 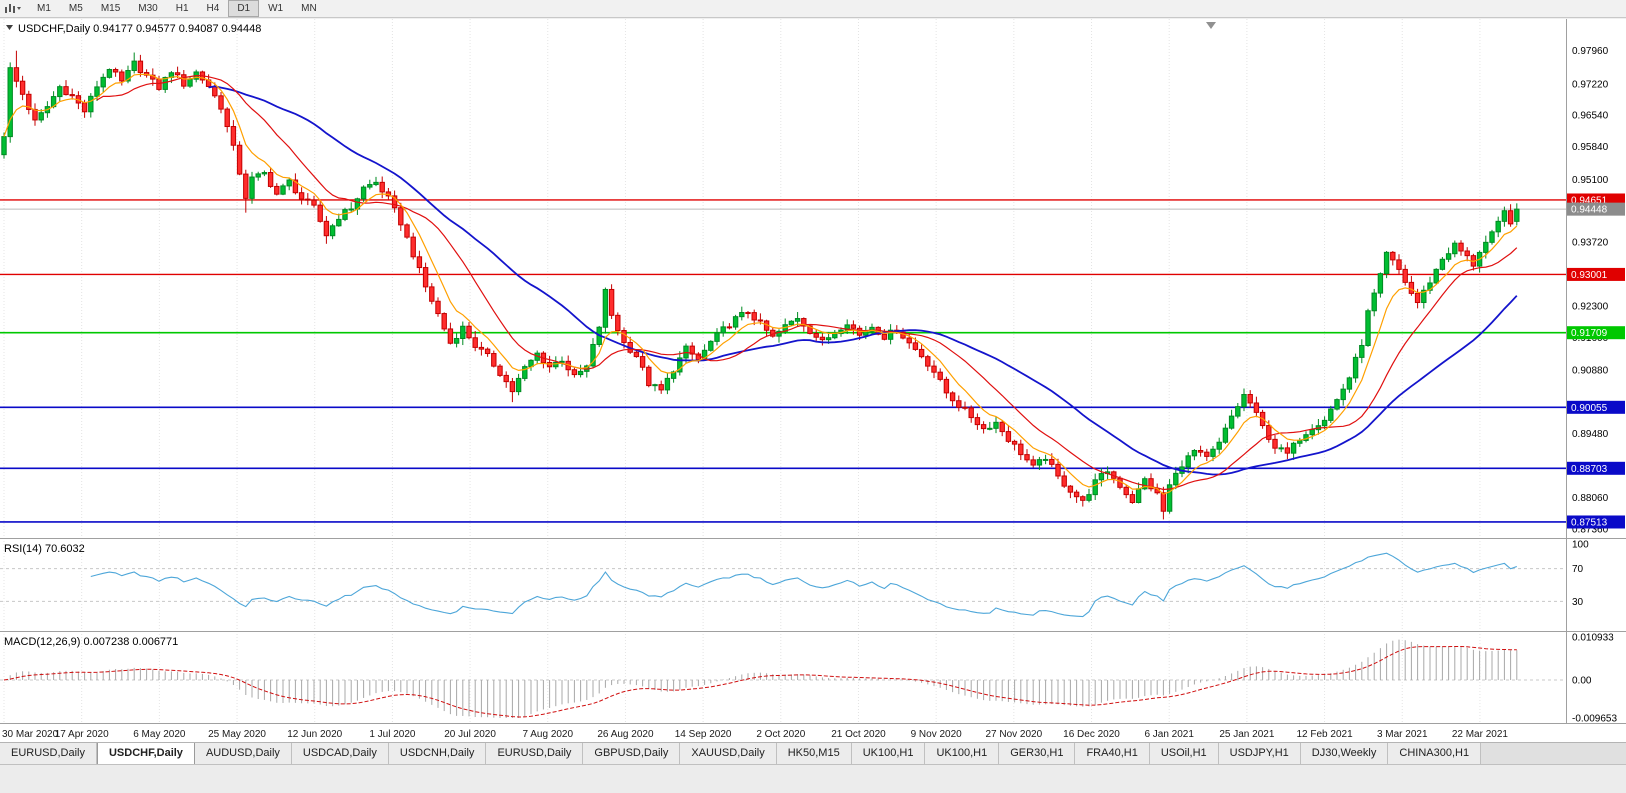 What do you see at coordinates (243, 754) in the screenshot?
I see `chart-tab-2: AUDUSD,Daily` at bounding box center [243, 754].